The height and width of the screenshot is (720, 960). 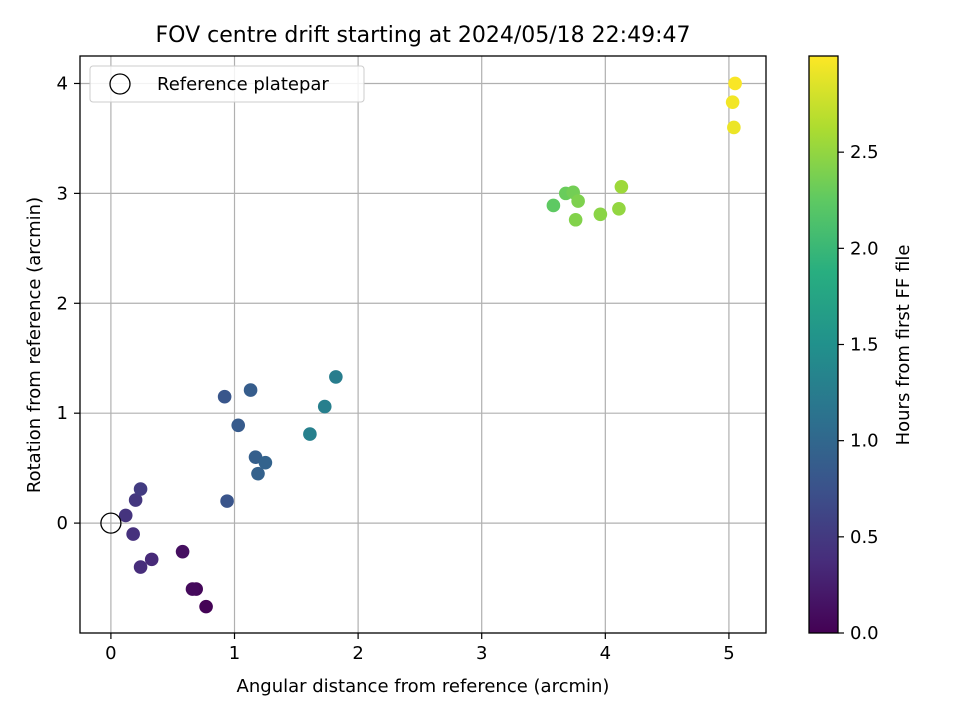 I want to click on legend-box, so click(x=227, y=84).